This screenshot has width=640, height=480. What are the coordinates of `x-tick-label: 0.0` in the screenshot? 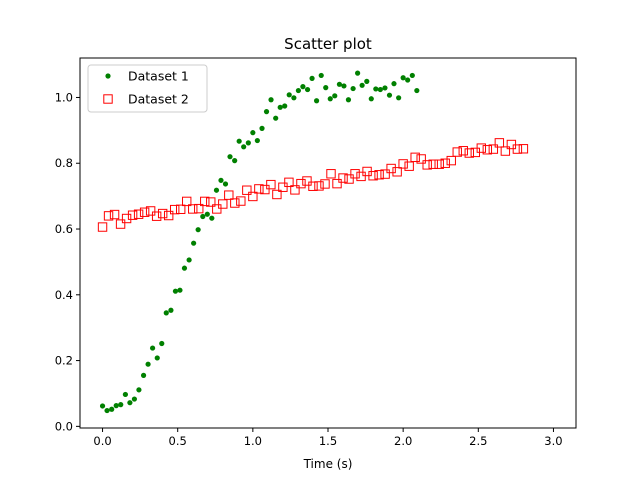 It's located at (102, 441).